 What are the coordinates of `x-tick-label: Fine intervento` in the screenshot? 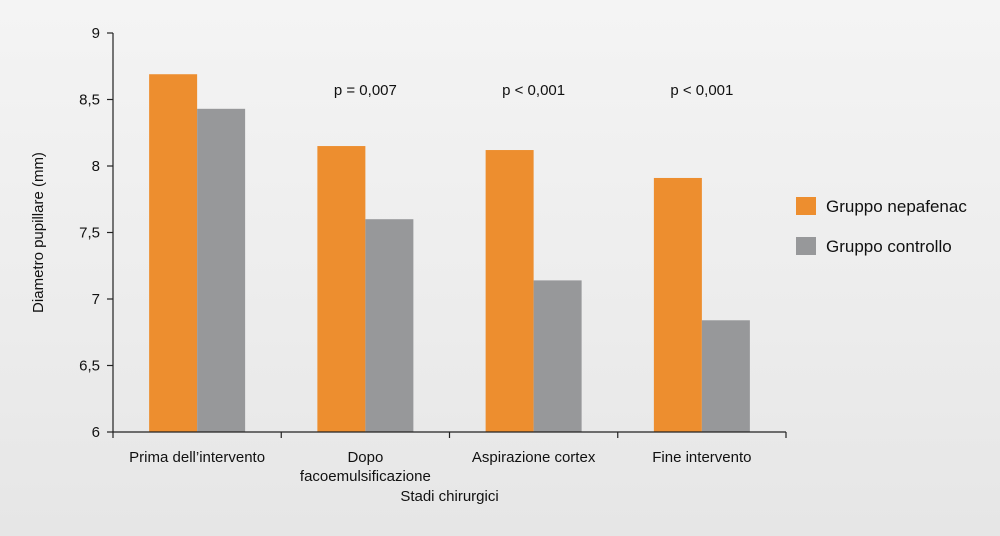 It's located at (701, 457).